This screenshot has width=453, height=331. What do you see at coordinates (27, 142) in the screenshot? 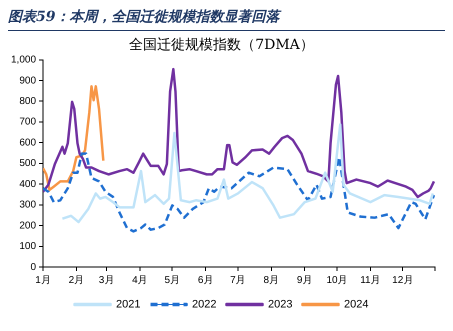
I see `y-tick-label: 600` at bounding box center [27, 142].